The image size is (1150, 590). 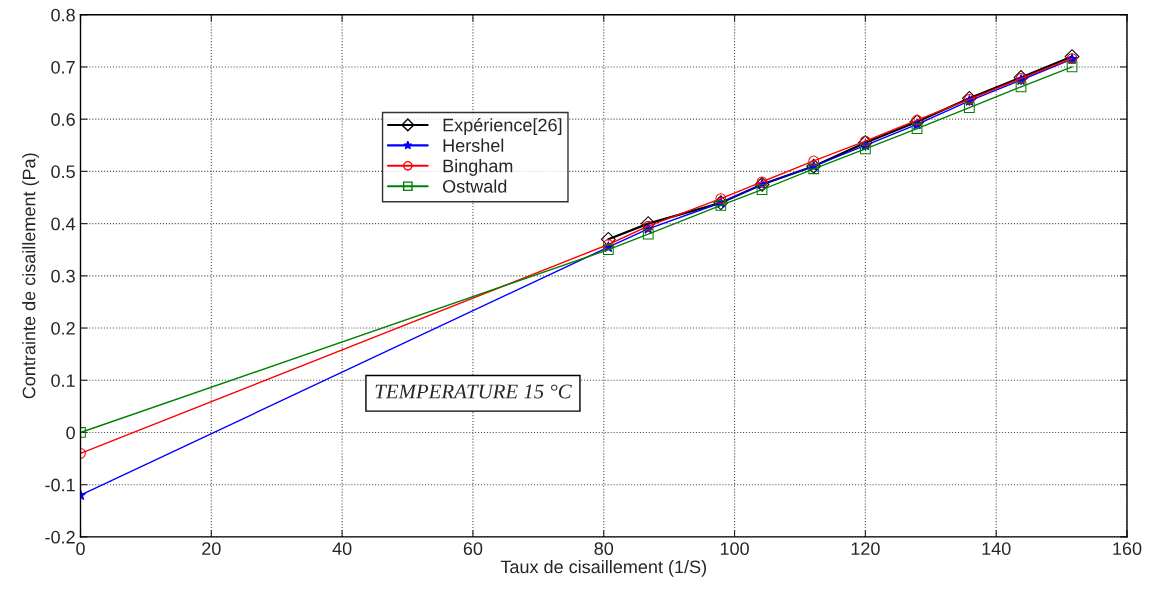 I want to click on x-tick-label: 40, so click(x=342, y=549).